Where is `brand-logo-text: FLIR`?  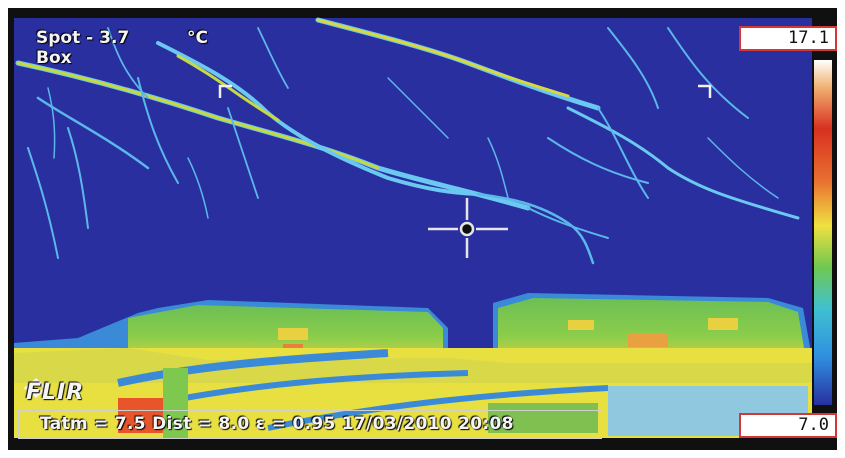
brand-logo-text: FLIR is located at coordinates (55, 392).